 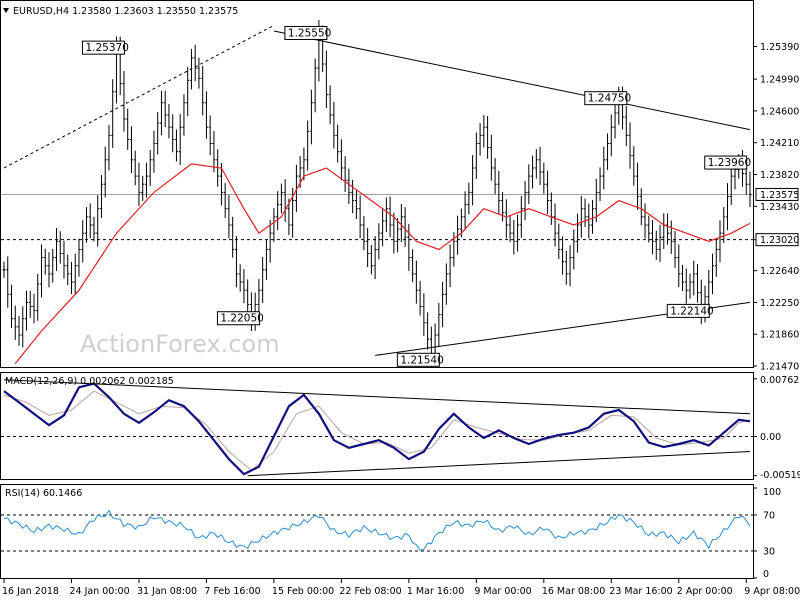 What do you see at coordinates (779, 175) in the screenshot?
I see `y-tick-label: 1.23820` at bounding box center [779, 175].